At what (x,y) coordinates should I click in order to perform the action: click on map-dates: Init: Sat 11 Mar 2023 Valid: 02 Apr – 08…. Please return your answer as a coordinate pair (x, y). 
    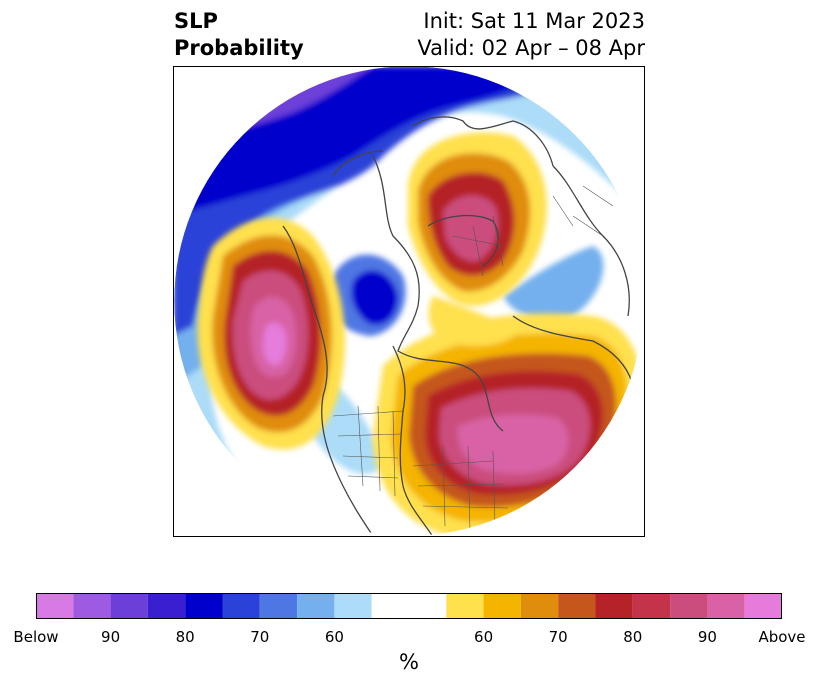
    Looking at the image, I should click on (531, 35).